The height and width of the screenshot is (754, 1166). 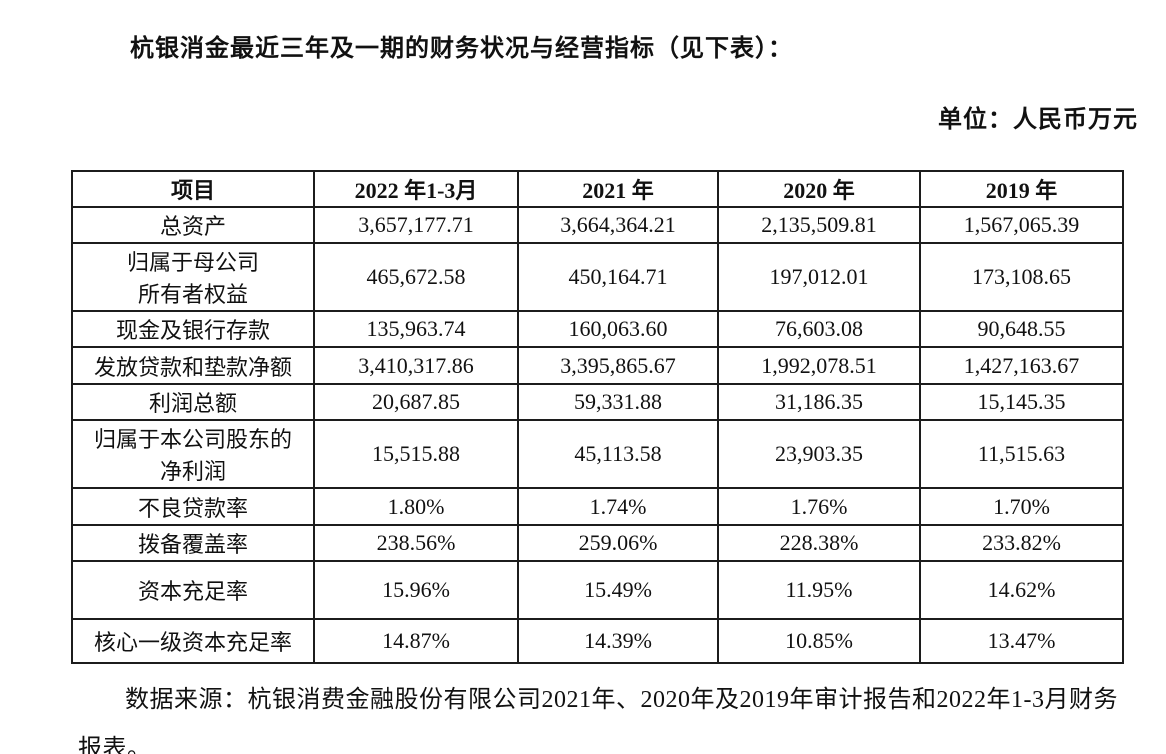 I want to click on value-cell: 173,108.65, so click(x=1021, y=277).